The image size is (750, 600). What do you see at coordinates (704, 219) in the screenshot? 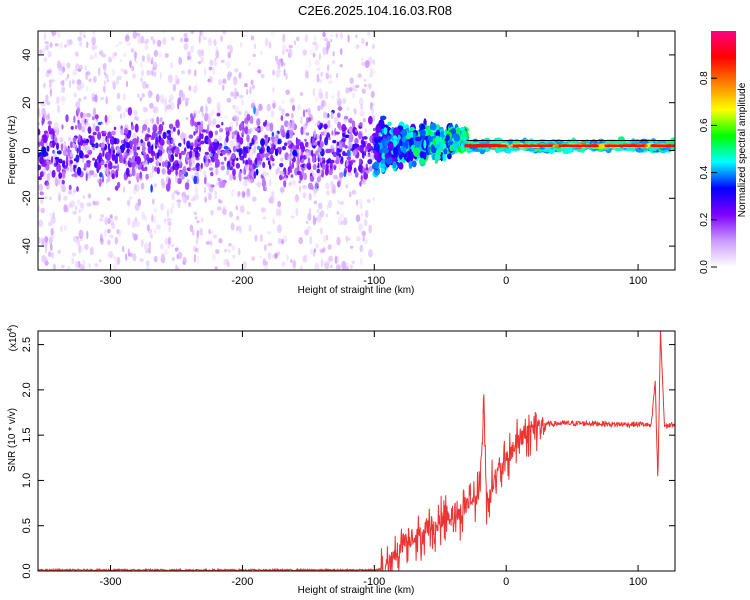
I see `colorbar-tick-label: 0.2` at bounding box center [704, 219].